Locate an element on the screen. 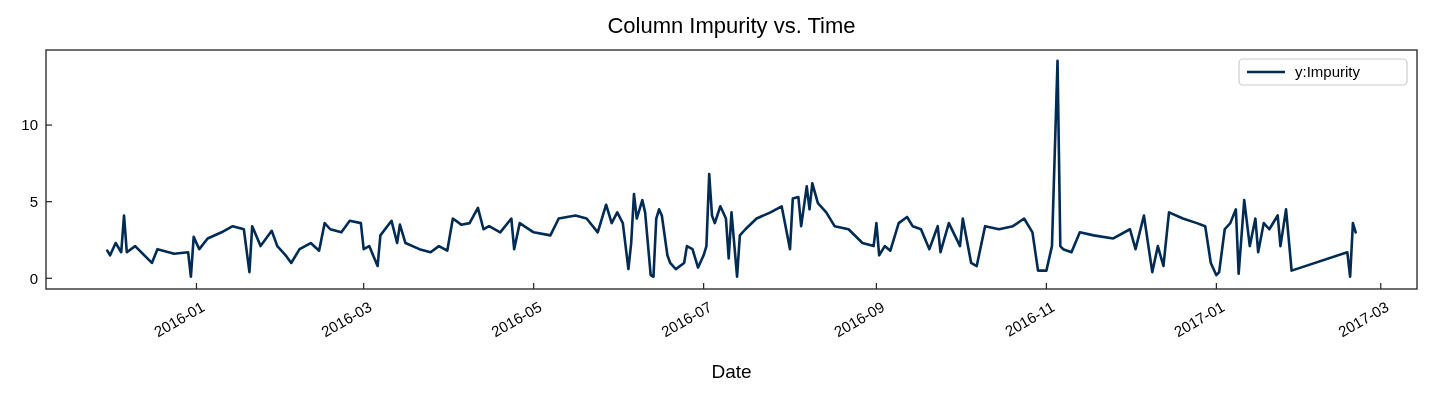 The width and height of the screenshot is (1431, 398). y-tick-label: 10 is located at coordinates (29, 125).